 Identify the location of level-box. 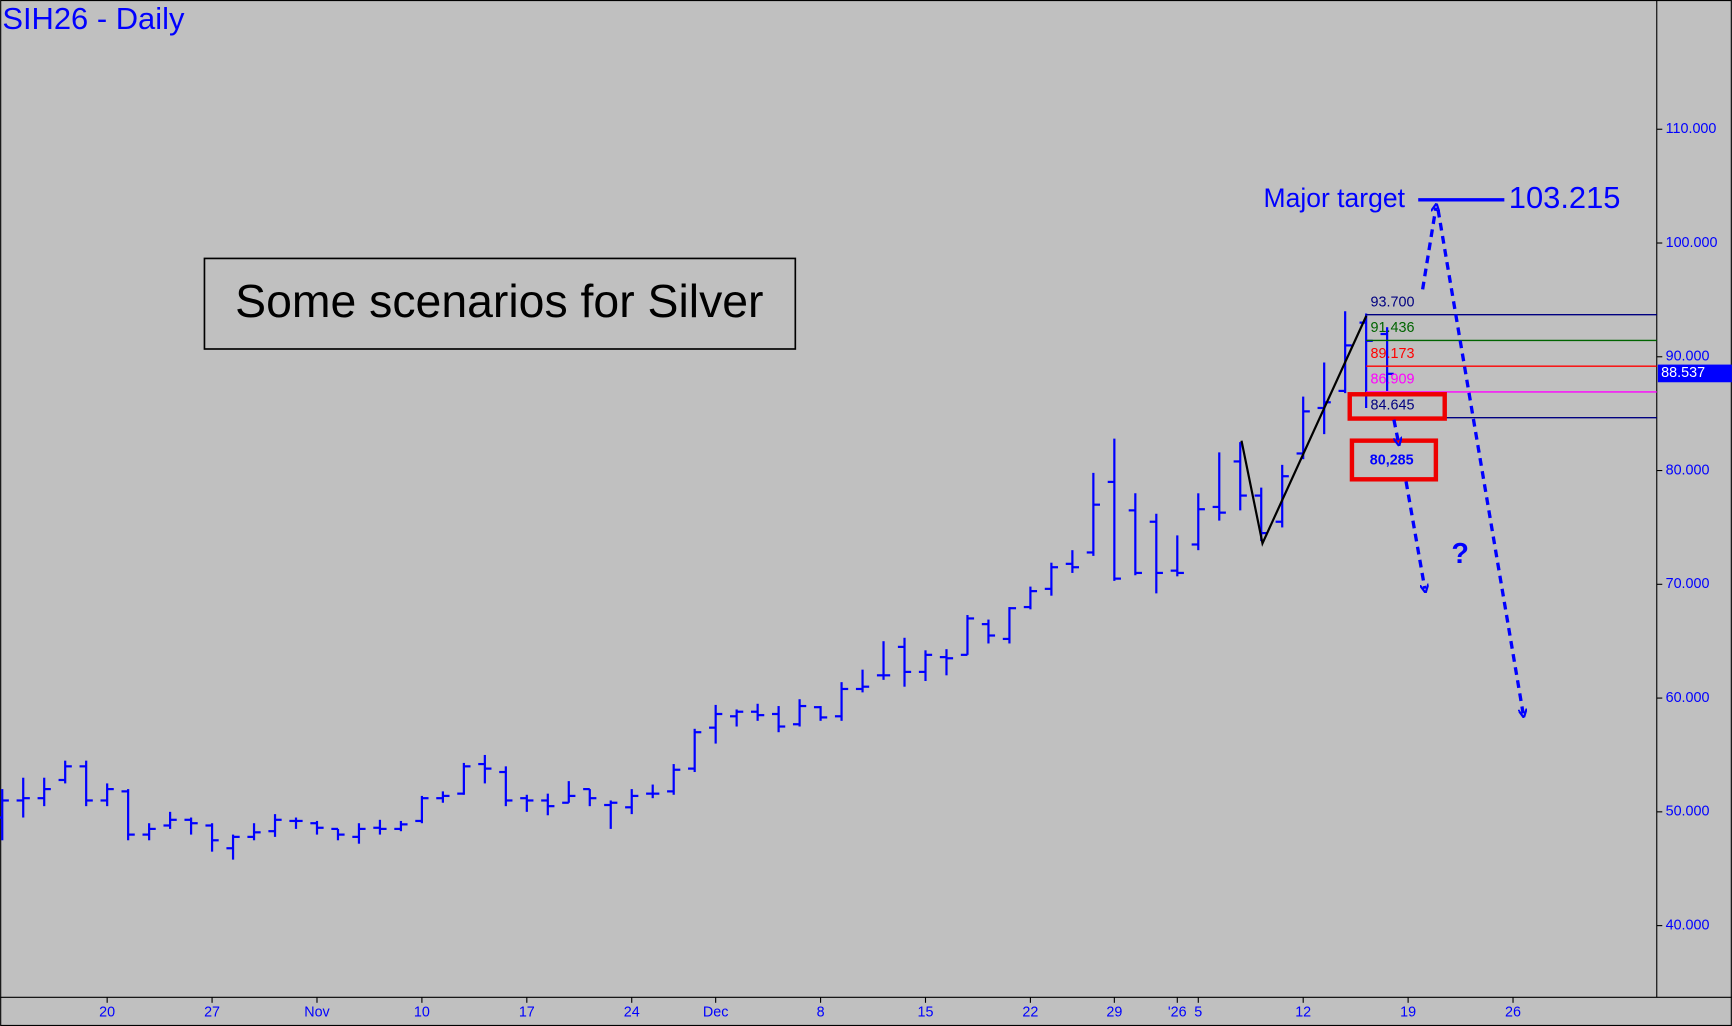
(1397, 406).